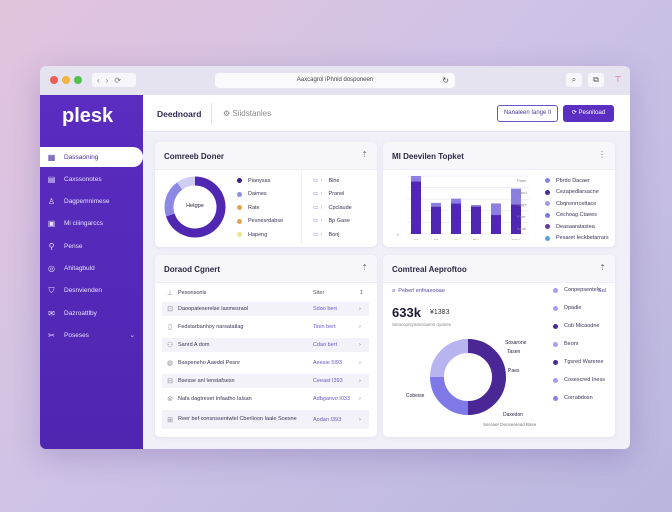  What do you see at coordinates (428, 156) in the screenshot?
I see `card-title: MI Deevilen Topket` at bounding box center [428, 156].